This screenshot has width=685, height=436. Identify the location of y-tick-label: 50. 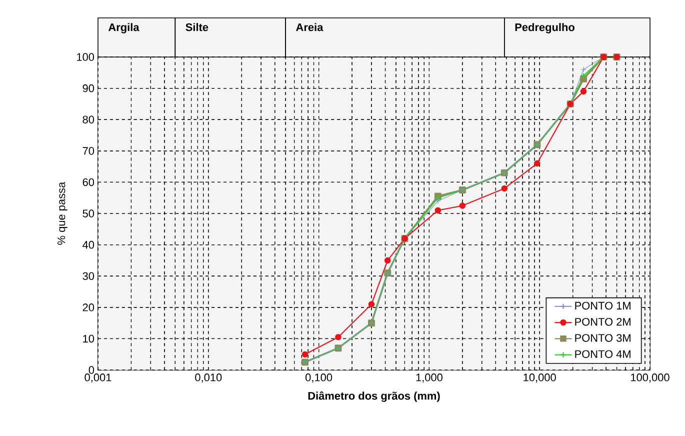
(88, 214).